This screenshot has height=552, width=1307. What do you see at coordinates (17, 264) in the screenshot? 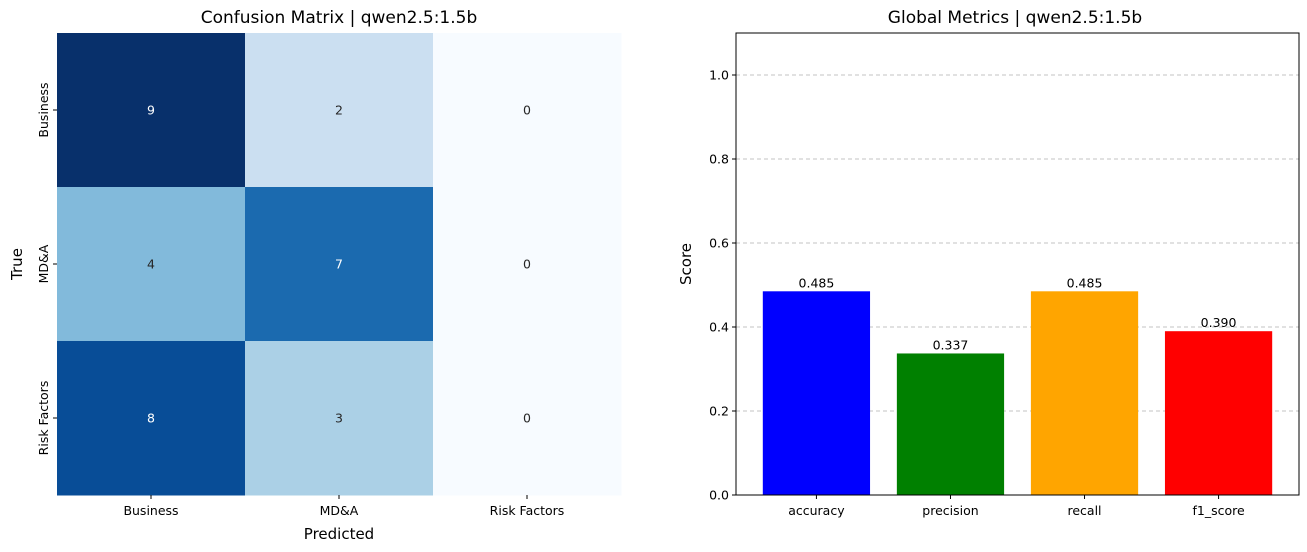
I see `cm-y-axis-label: True` at bounding box center [17, 264].